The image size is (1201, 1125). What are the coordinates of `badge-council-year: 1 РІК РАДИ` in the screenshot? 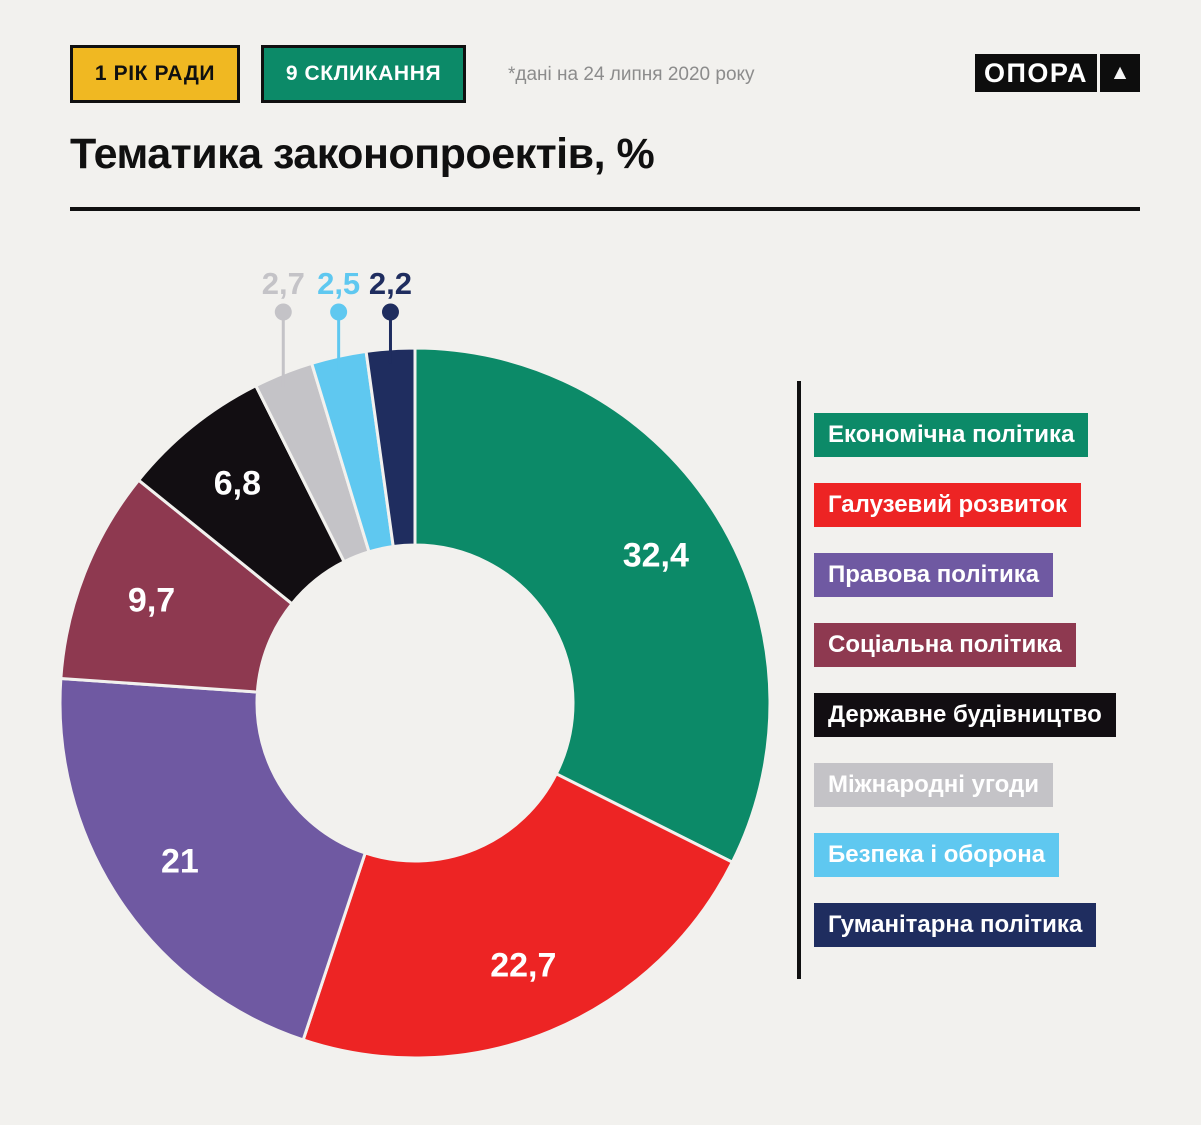 It's located at (155, 74).